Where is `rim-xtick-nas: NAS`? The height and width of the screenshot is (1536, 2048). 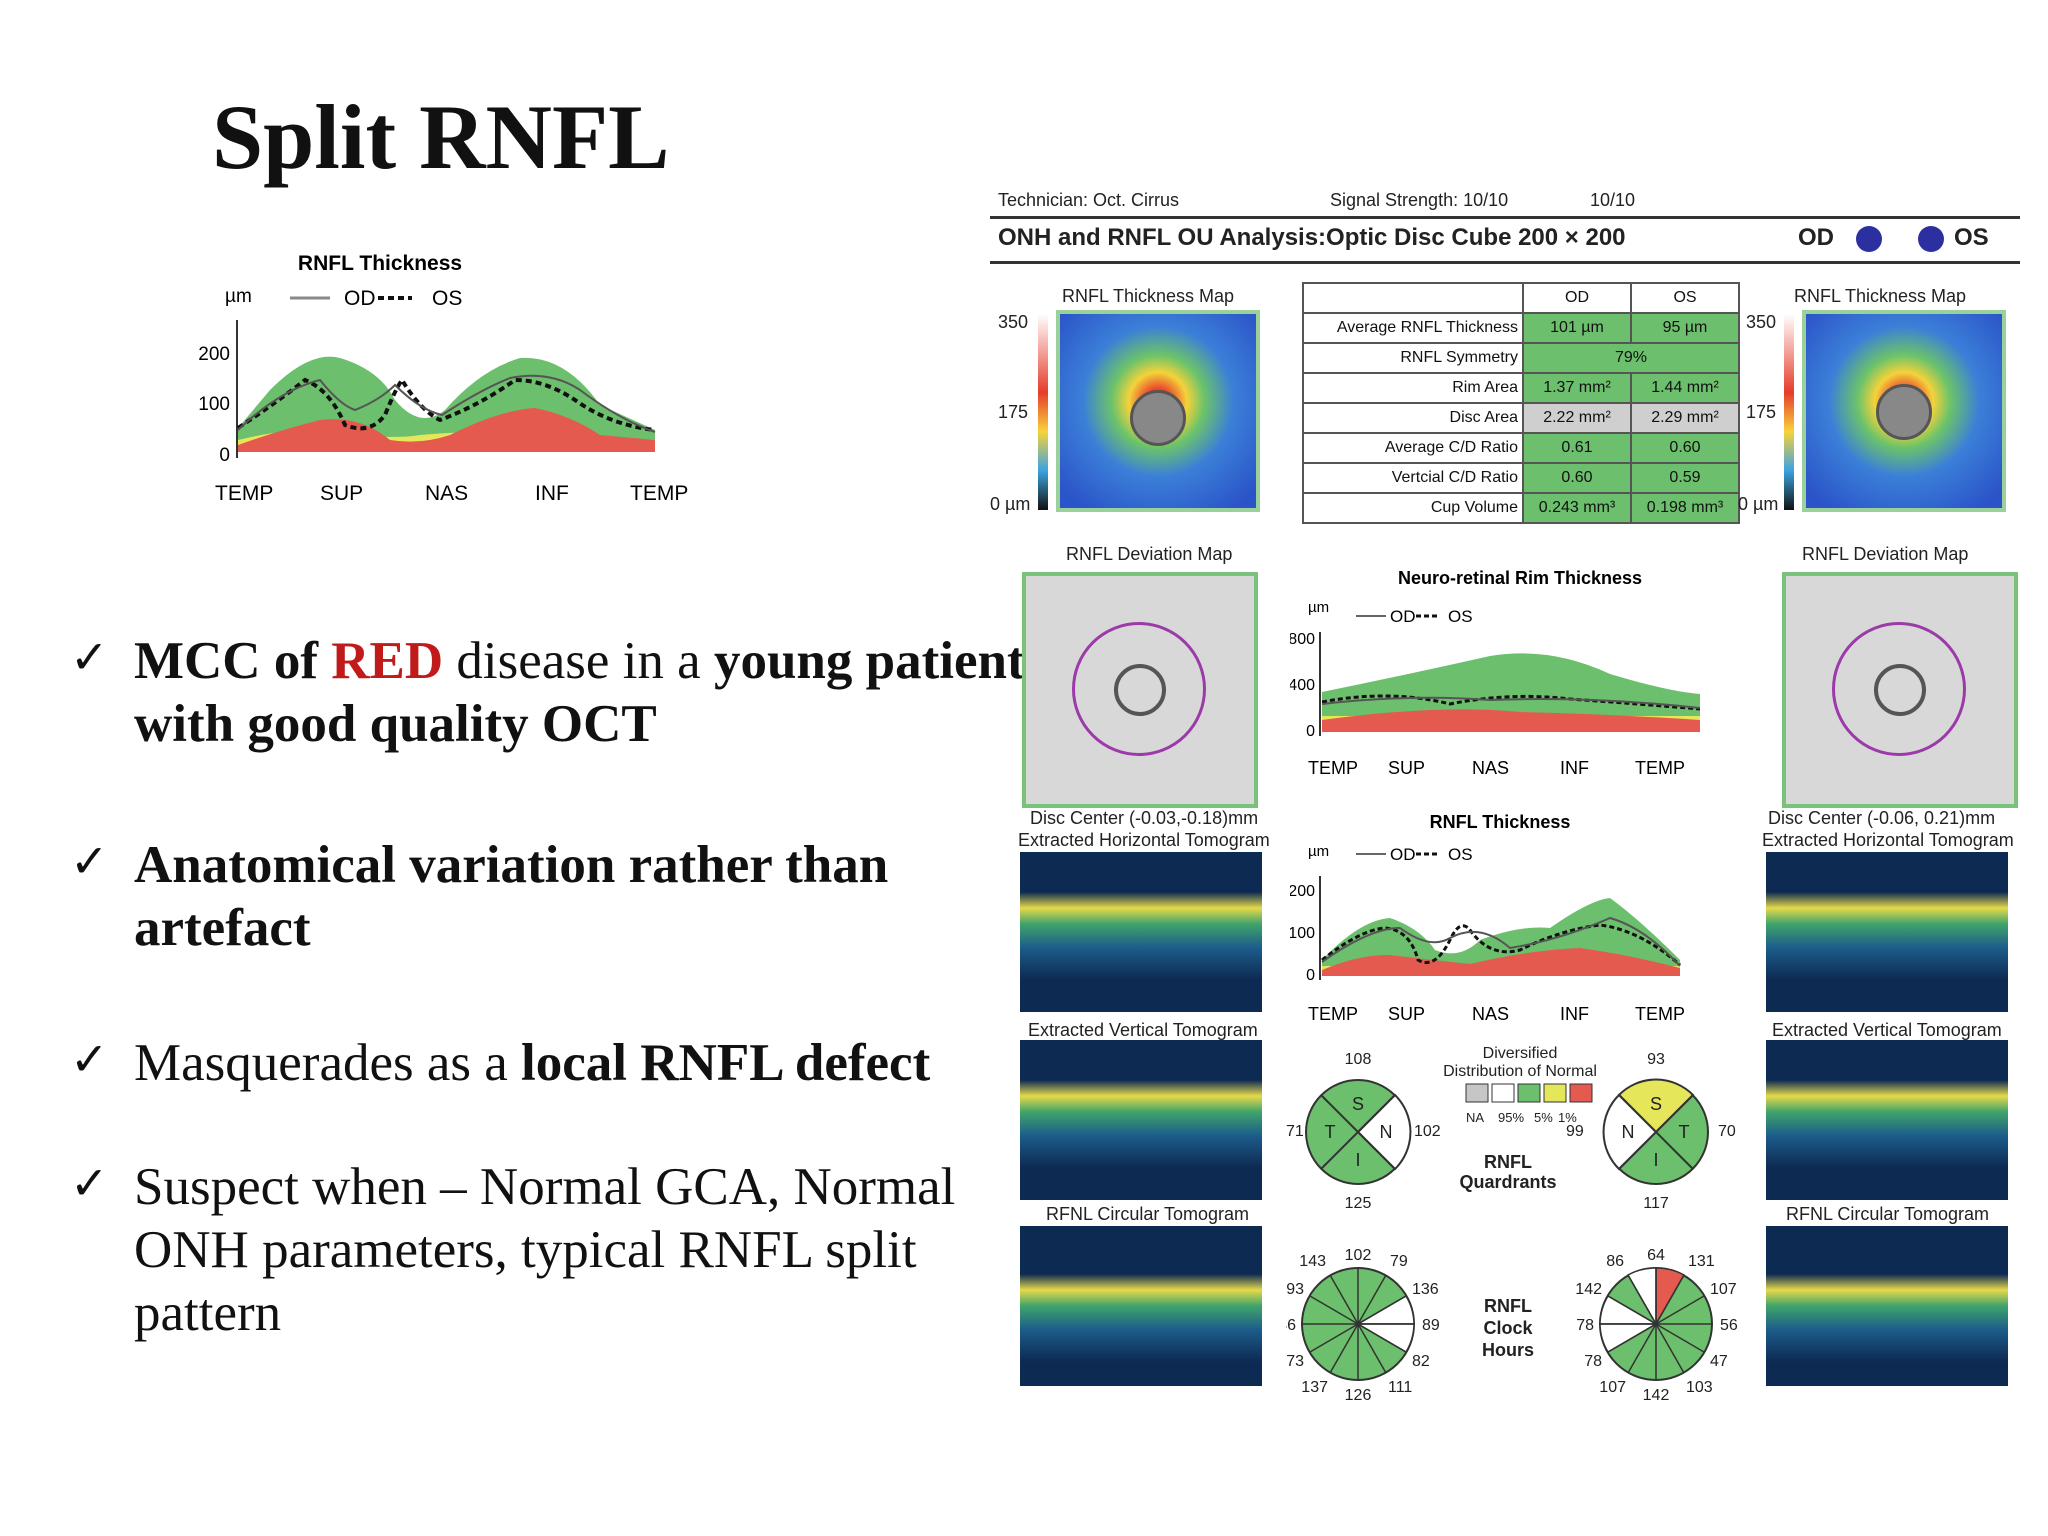
rim-xtick-nas: NAS is located at coordinates (1490, 768).